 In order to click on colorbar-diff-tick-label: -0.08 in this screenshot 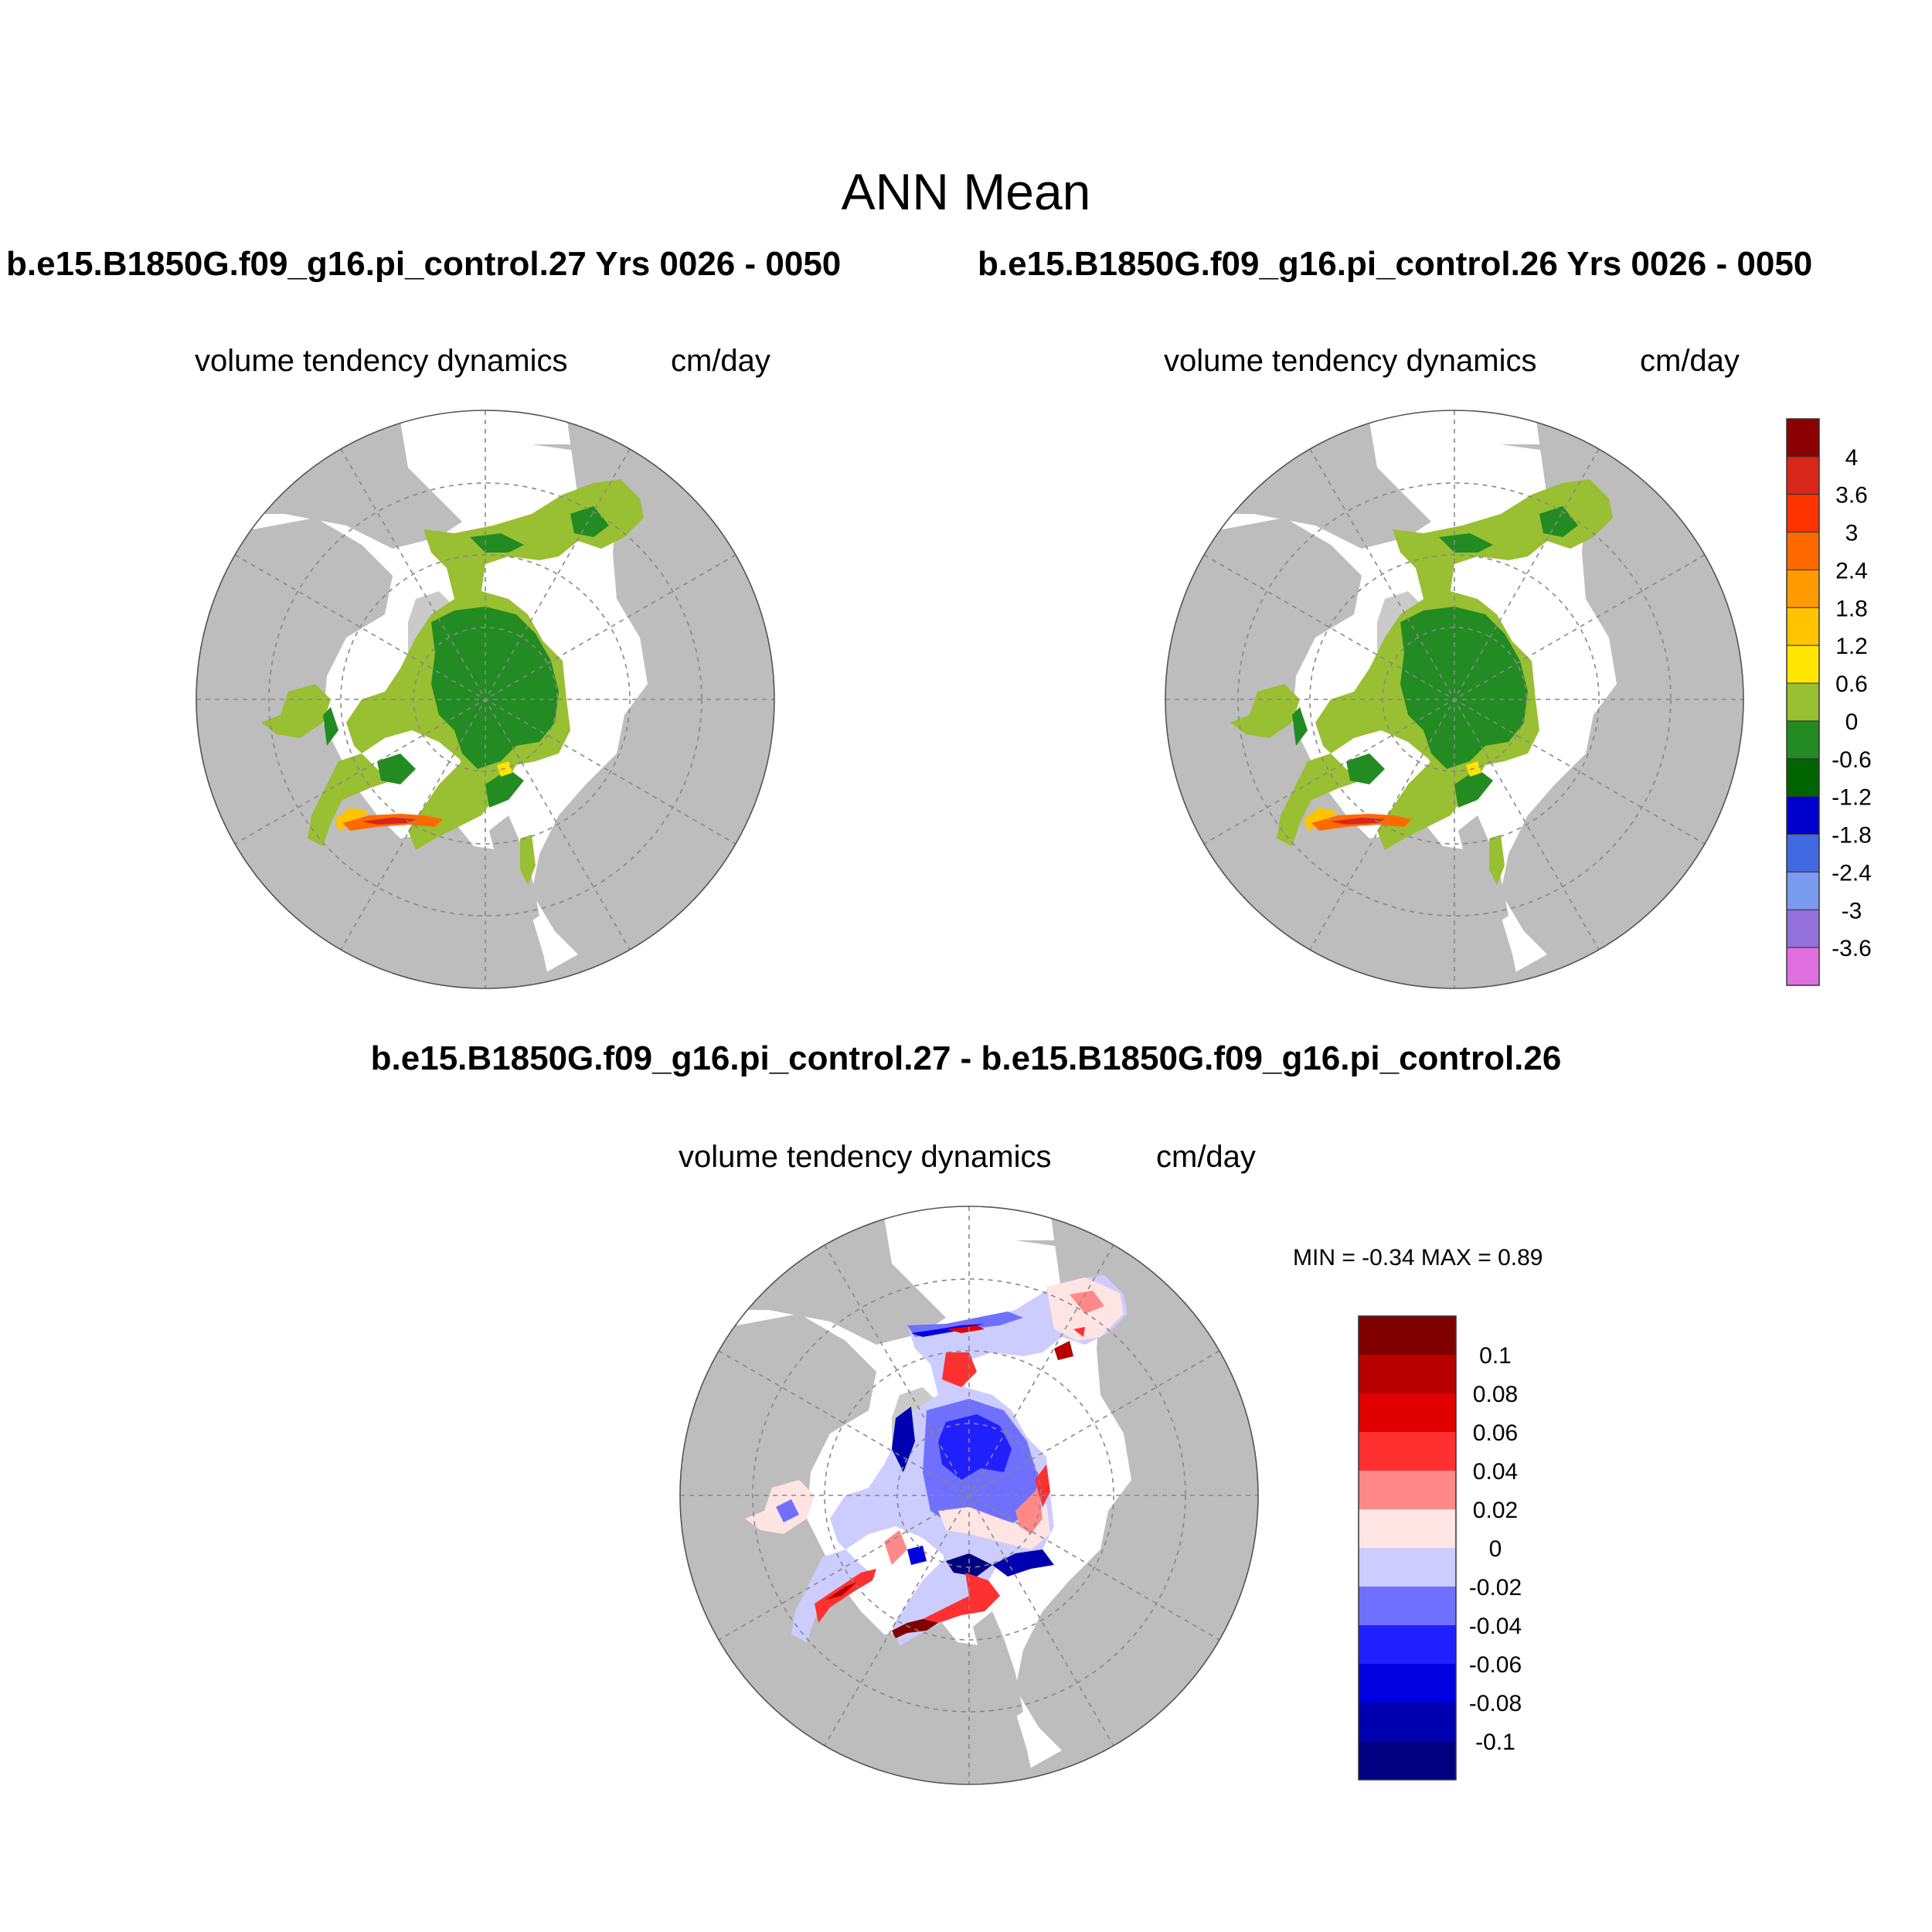, I will do `click(1496, 1703)`.